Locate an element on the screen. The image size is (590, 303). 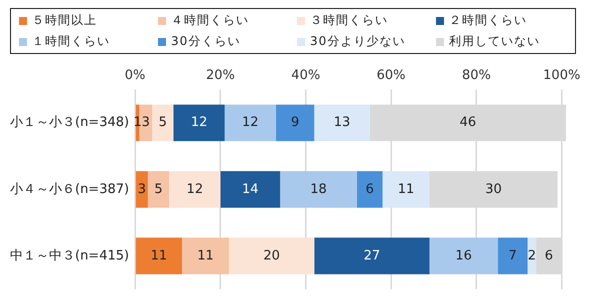
x-tick-label: 40% is located at coordinates (305, 76).